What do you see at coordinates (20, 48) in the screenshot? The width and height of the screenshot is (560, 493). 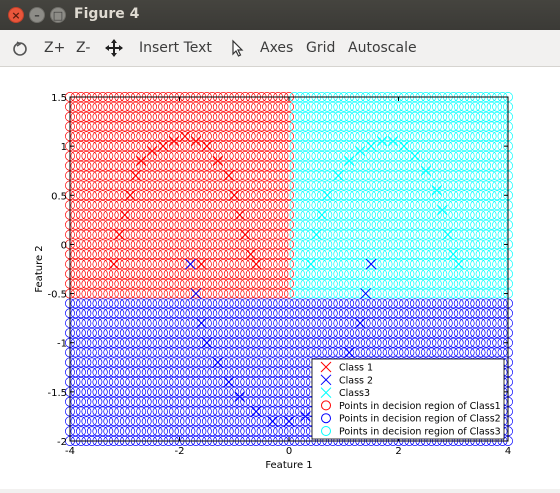 I see `rotate-icon` at bounding box center [20, 48].